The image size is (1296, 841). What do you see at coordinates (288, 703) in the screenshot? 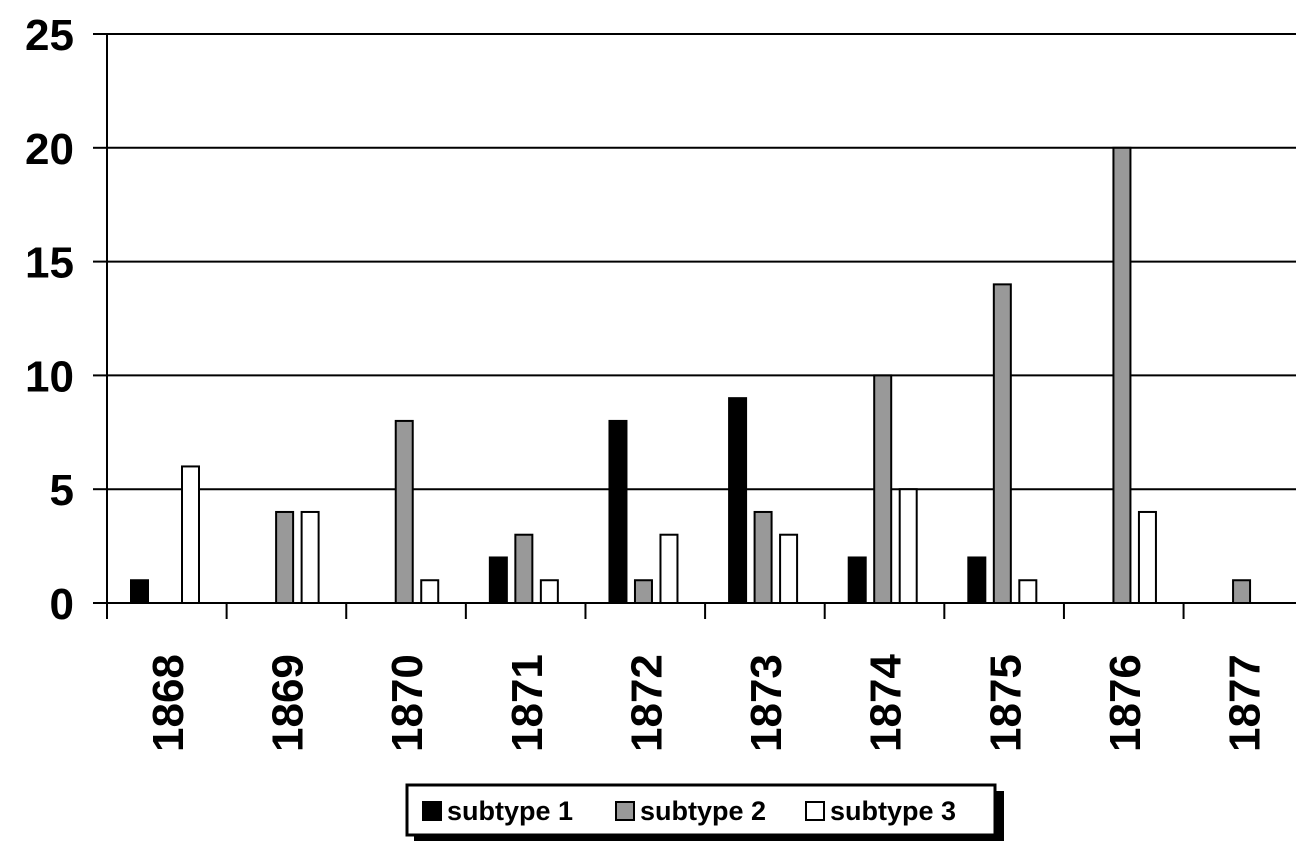
I see `x-tick-label: 1869` at bounding box center [288, 703].